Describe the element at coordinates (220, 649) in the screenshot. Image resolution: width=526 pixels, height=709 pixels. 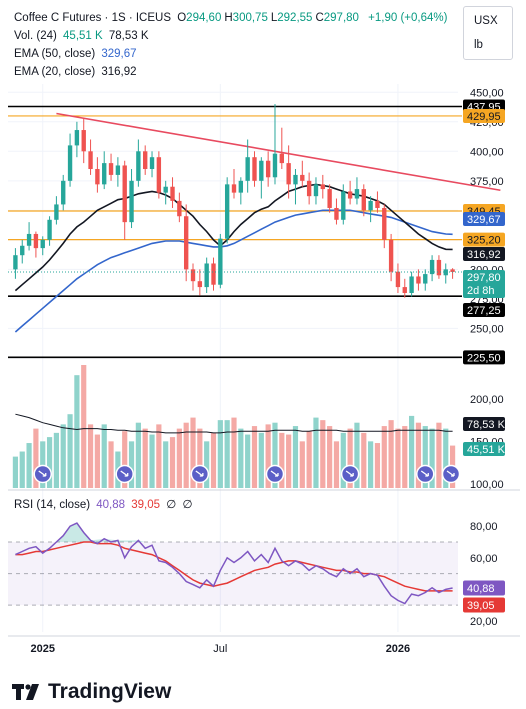
I see `time-axis-label: Jul` at that location.